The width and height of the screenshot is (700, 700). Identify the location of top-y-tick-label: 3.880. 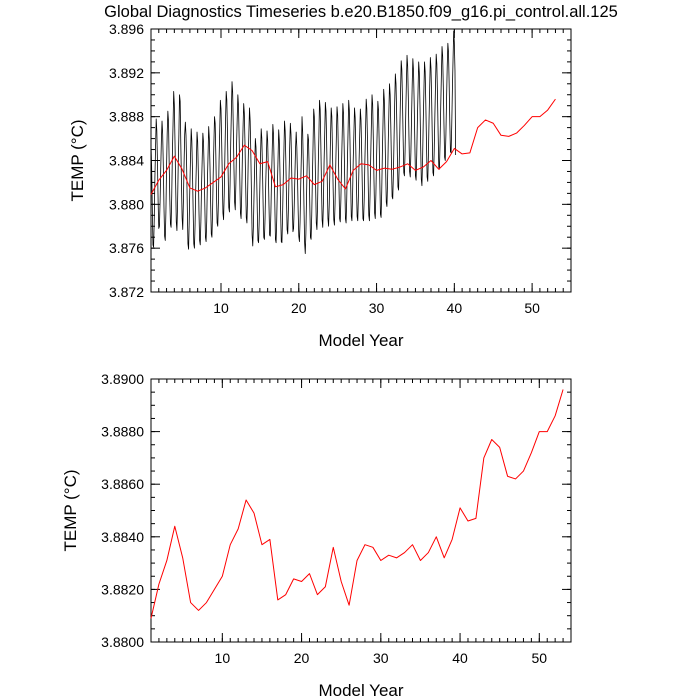
(126, 204).